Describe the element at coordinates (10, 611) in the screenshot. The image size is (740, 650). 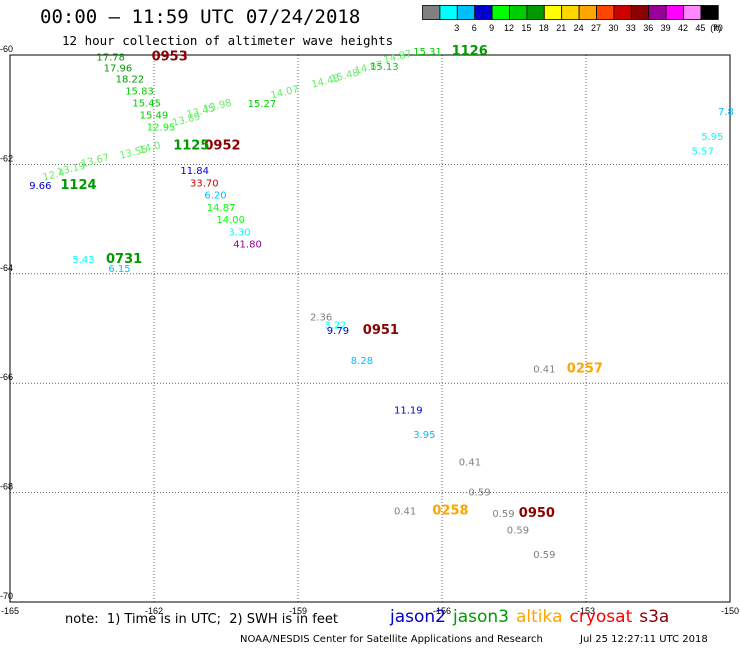
I see `longitude-tick-label: -165` at that location.